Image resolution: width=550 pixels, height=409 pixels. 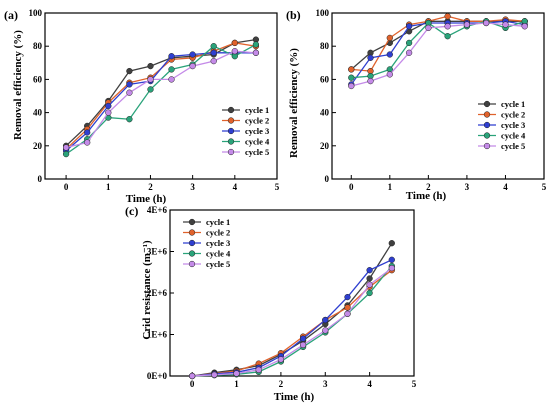 I want to click on legend-label: cycle 3, so click(x=218, y=243).